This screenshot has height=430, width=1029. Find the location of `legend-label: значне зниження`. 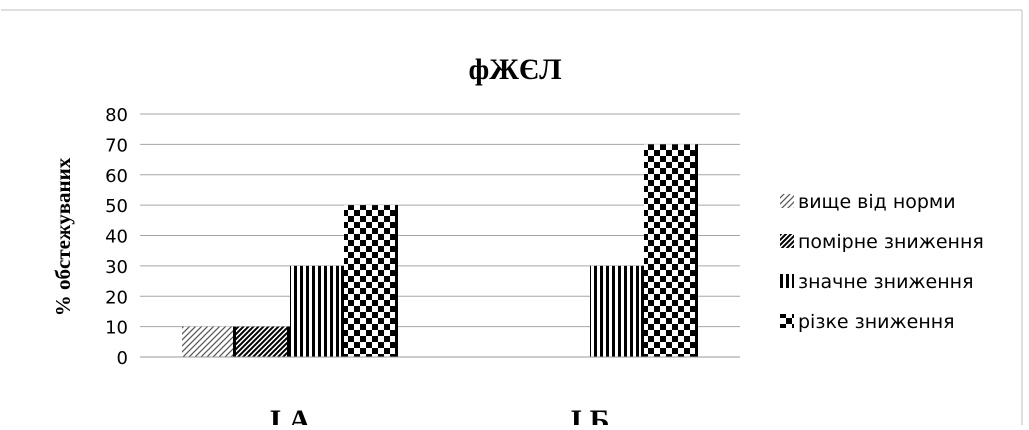

legend-label: значне зниження is located at coordinates (886, 282).